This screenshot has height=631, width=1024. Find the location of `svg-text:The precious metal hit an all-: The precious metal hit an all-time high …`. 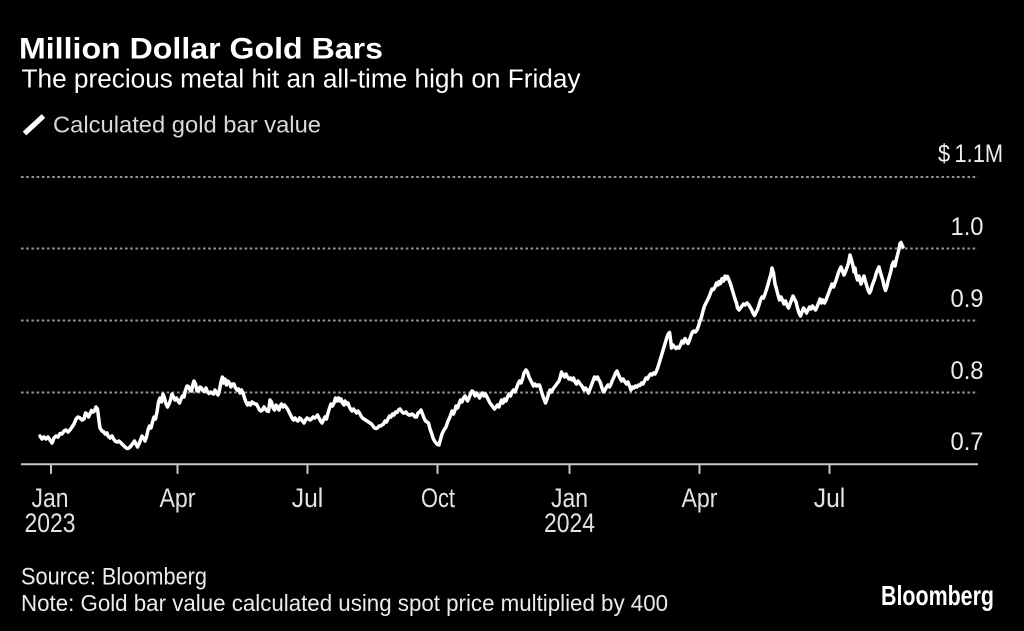

svg-text:The precious metal hit an all-: The precious metal hit an all-time high … is located at coordinates (302, 78).